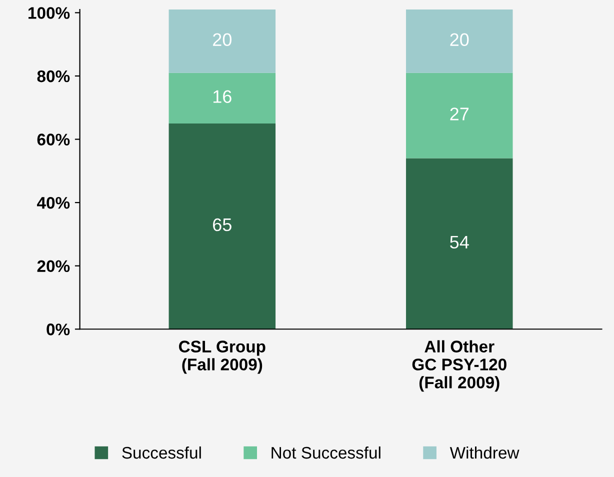 The height and width of the screenshot is (477, 614). Describe the element at coordinates (326, 452) in the screenshot. I see `legend-label: Not Successful` at that location.